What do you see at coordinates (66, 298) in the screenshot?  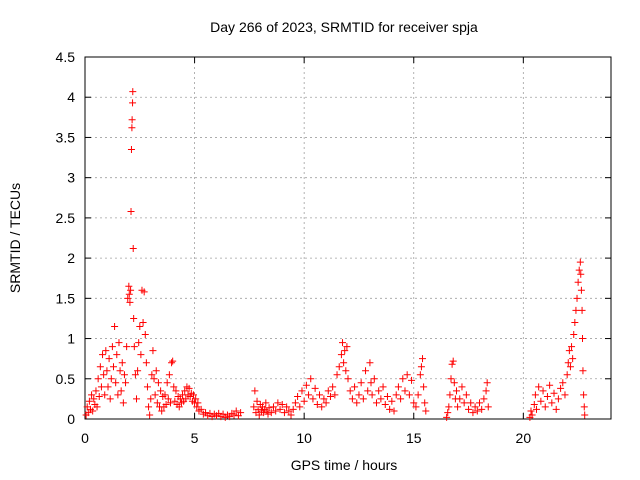 I see `y-tick-label: 1.5` at bounding box center [66, 298].